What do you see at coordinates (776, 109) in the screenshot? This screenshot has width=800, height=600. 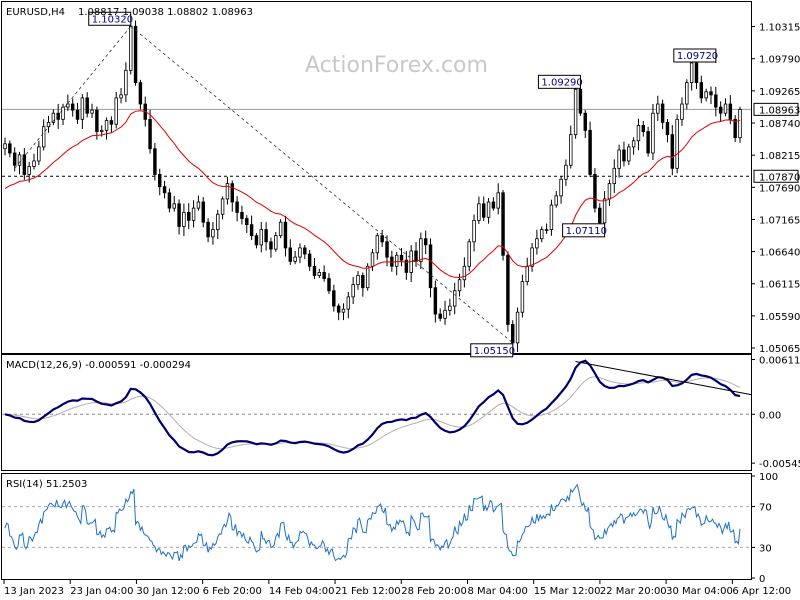 I see `current-price-tag: 1.08963` at bounding box center [776, 109].